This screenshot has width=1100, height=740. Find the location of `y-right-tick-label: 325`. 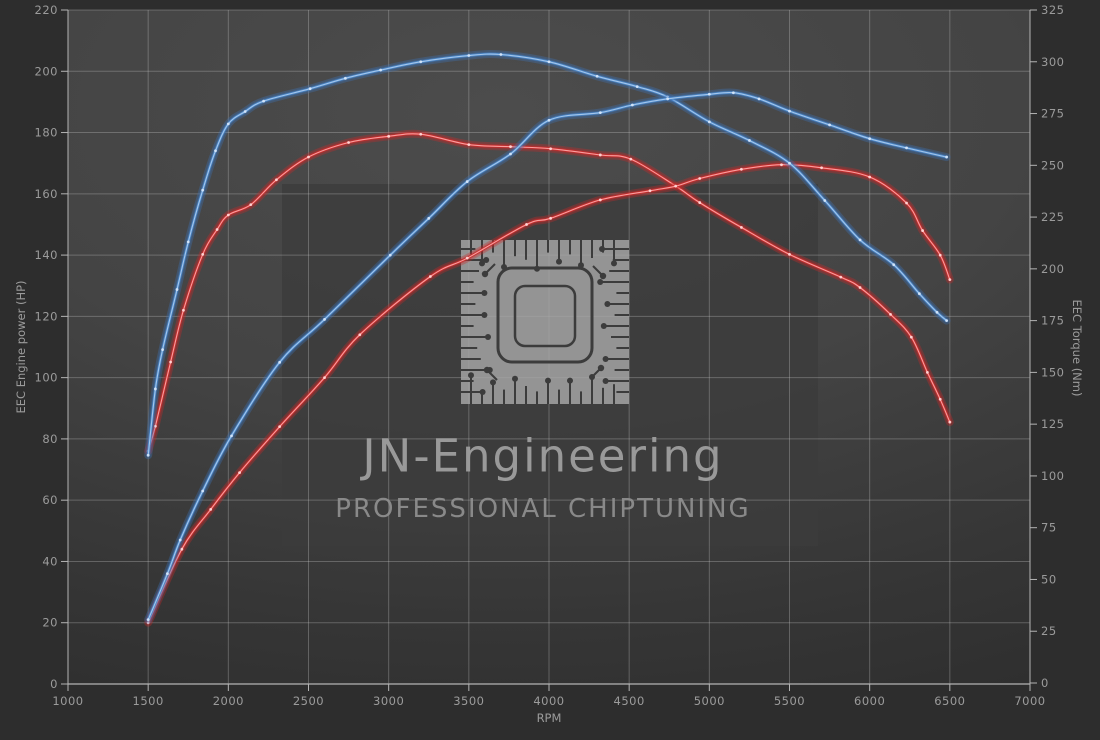

y-right-tick-label: 325 is located at coordinates (1052, 10).